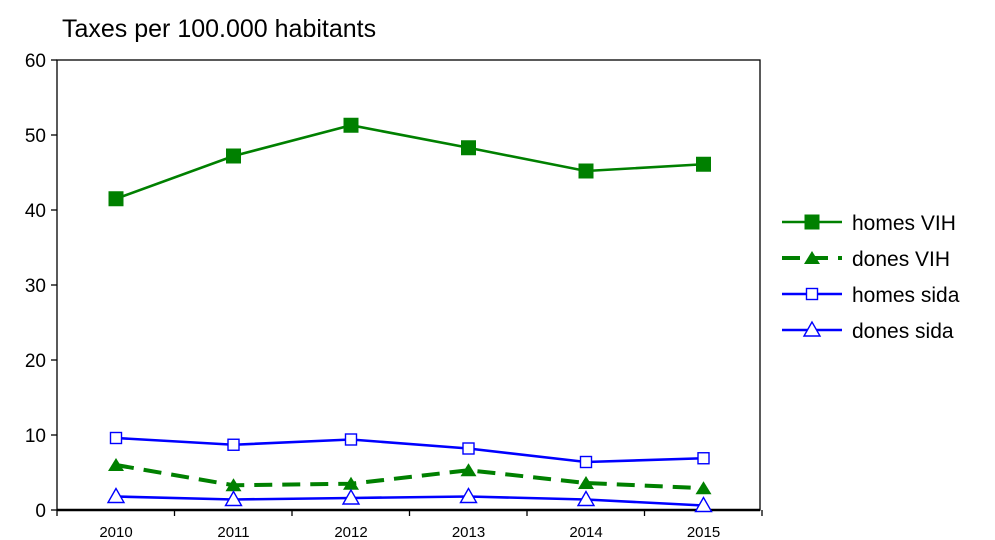 The image size is (995, 540). Describe the element at coordinates (585, 532) in the screenshot. I see `x-tick-label: 2014` at that location.